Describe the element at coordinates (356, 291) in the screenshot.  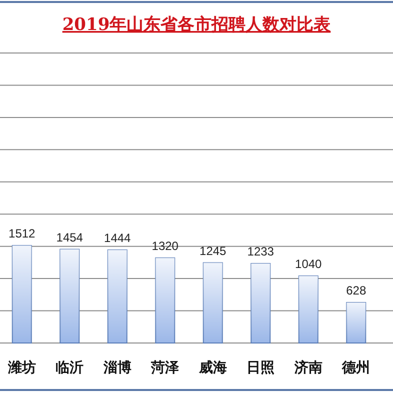
I see `data-label: 628` at that location.